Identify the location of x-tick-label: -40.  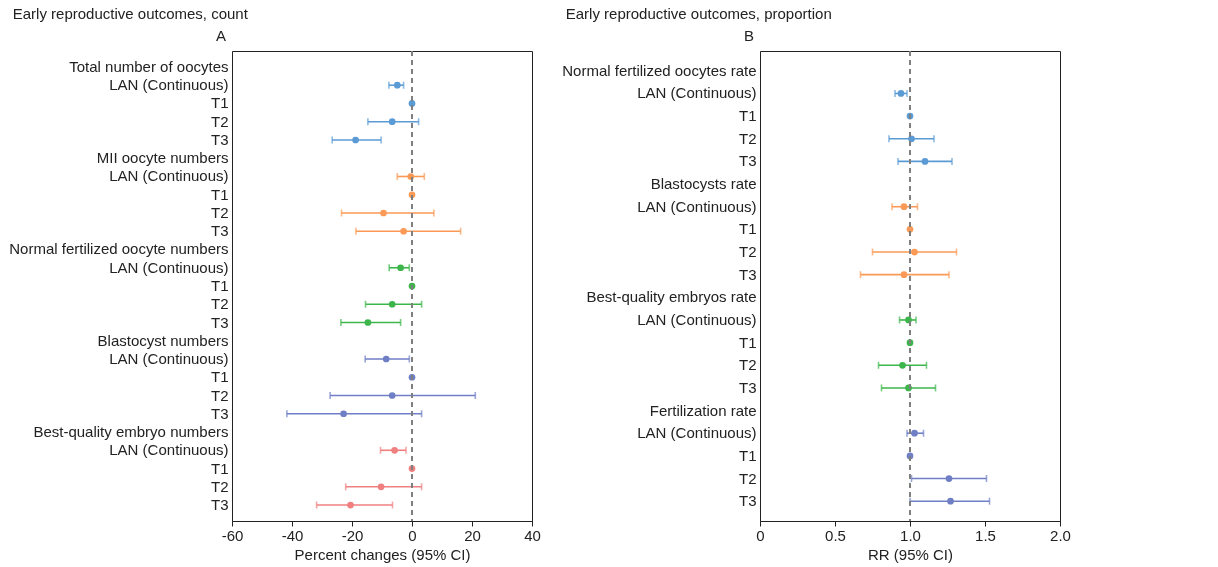
(292, 535).